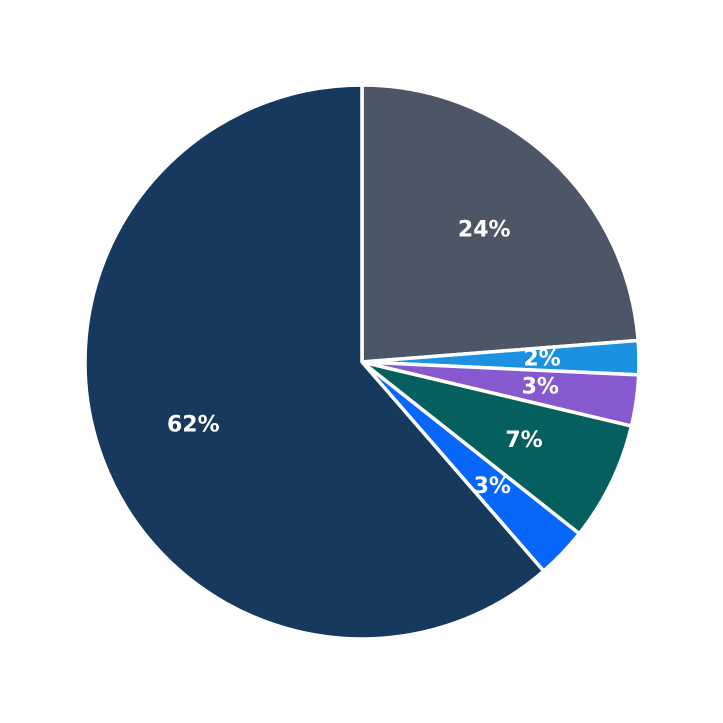  What do you see at coordinates (523, 440) in the screenshot?
I see `pie-slice-label-3: 7%` at bounding box center [523, 440].